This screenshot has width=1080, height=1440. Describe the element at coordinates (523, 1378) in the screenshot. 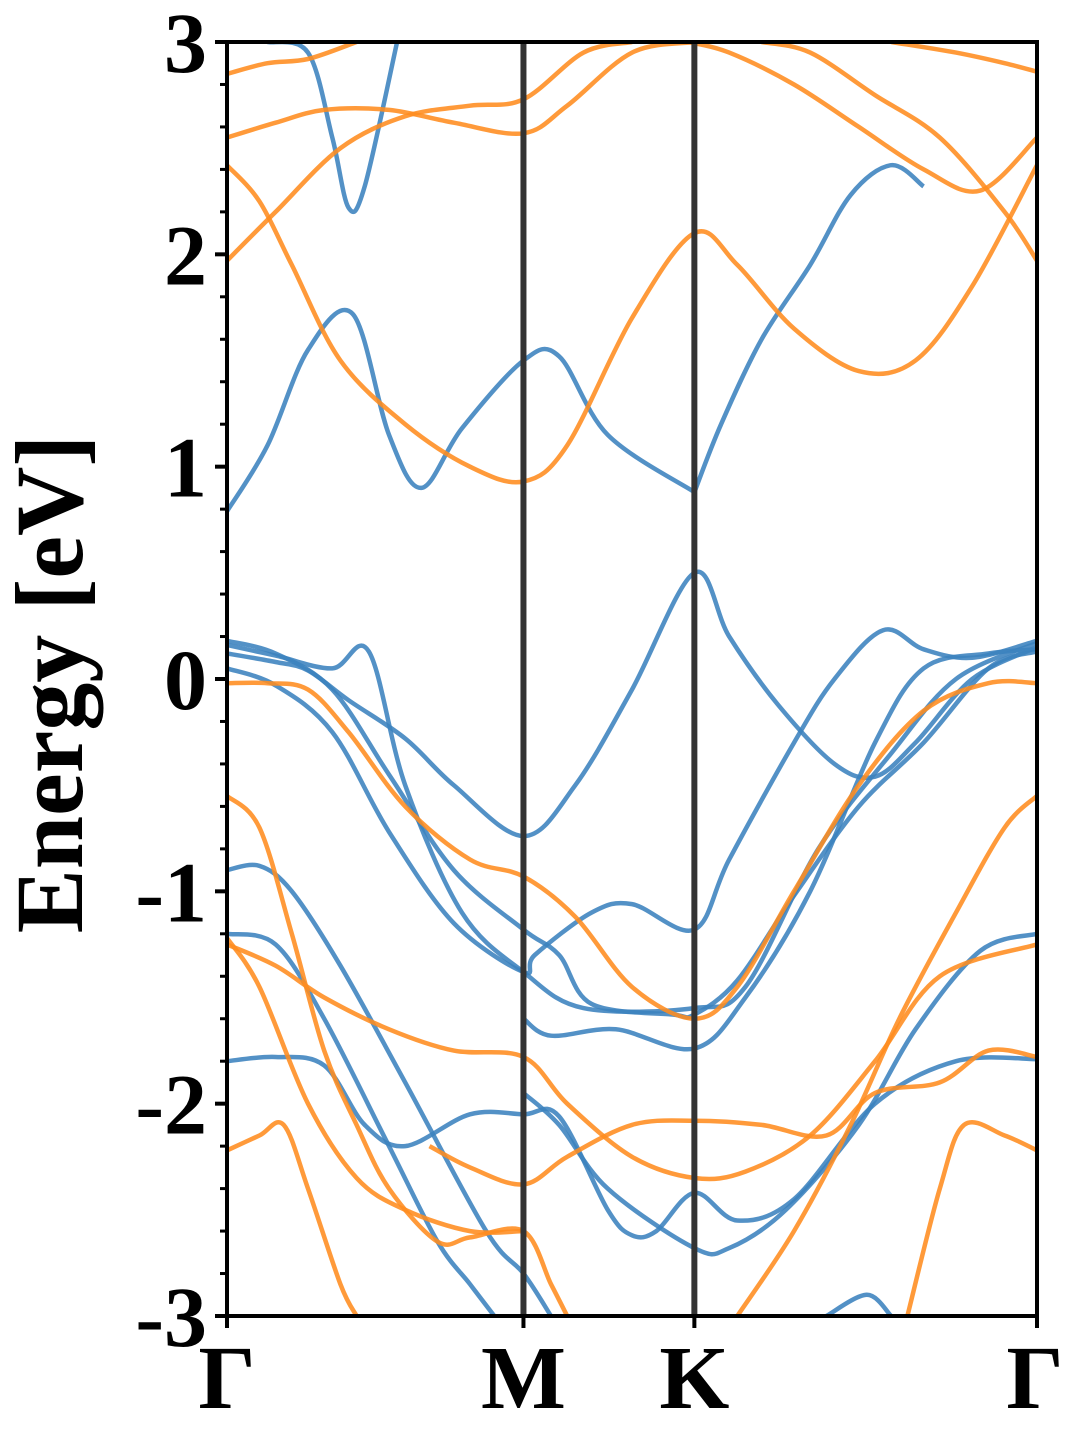

I see `x-tick-label: M` at that location.